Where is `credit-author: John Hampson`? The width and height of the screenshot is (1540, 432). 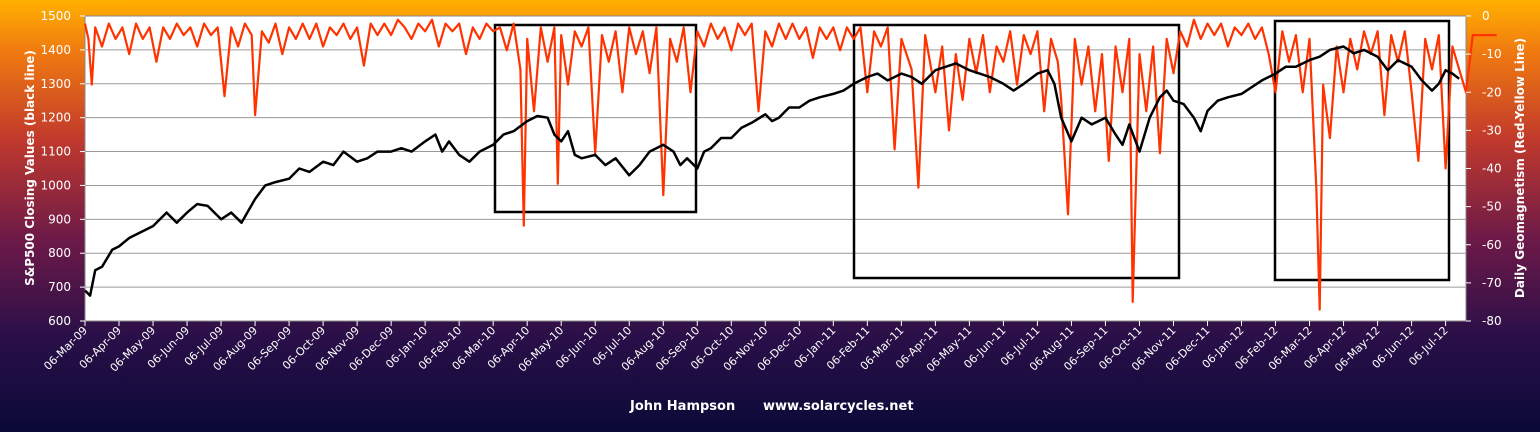 credit-author: John Hampson is located at coordinates (682, 406).